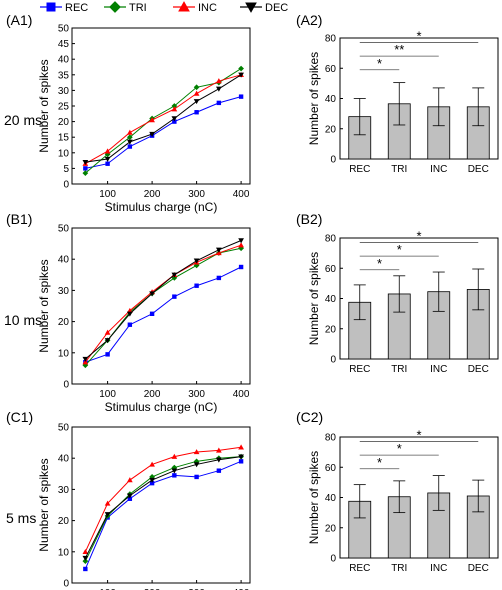 The width and height of the screenshot is (502, 590). Describe the element at coordinates (438, 169) in the screenshot. I see `x-tick-label: INC` at that location.